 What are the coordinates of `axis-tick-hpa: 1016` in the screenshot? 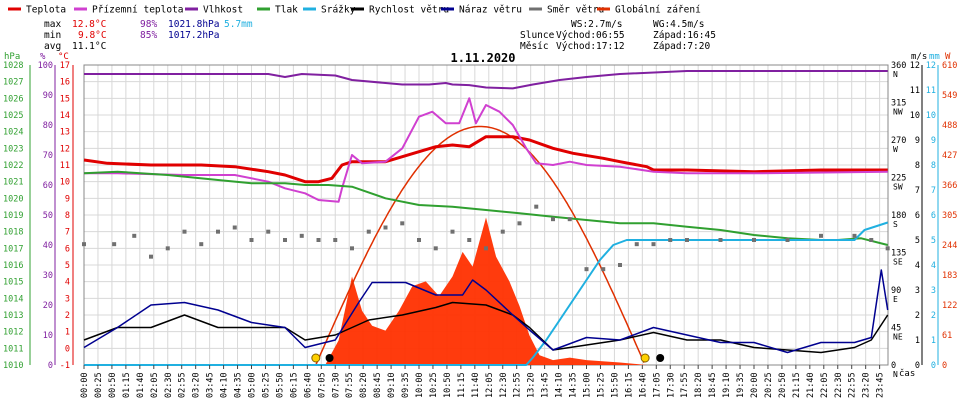 It's located at (13, 266).